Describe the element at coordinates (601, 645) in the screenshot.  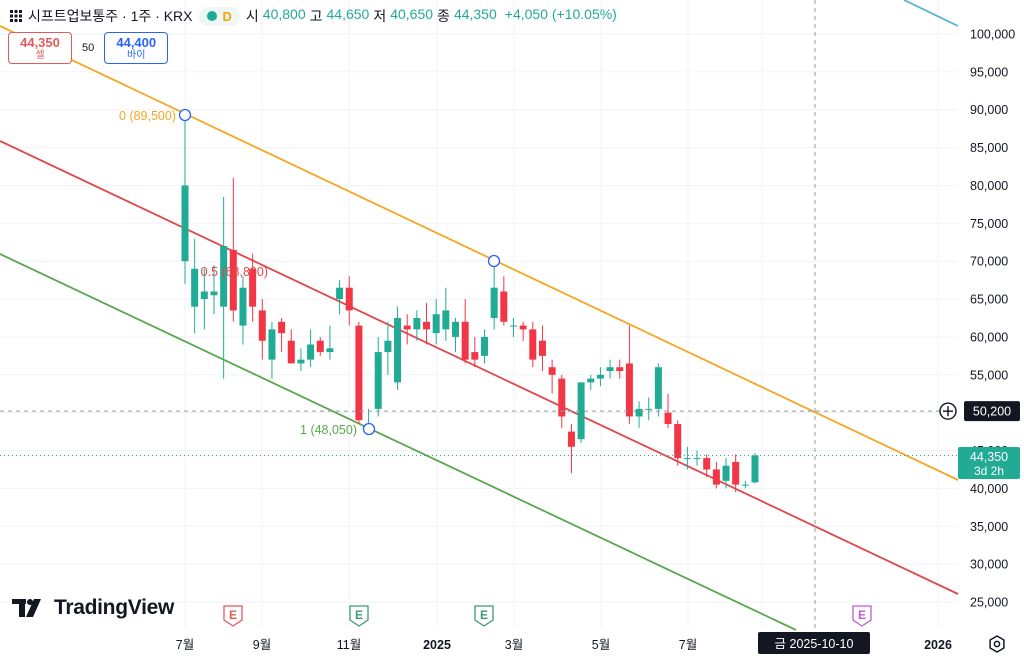
I see `time-tick-label: 5월` at that location.